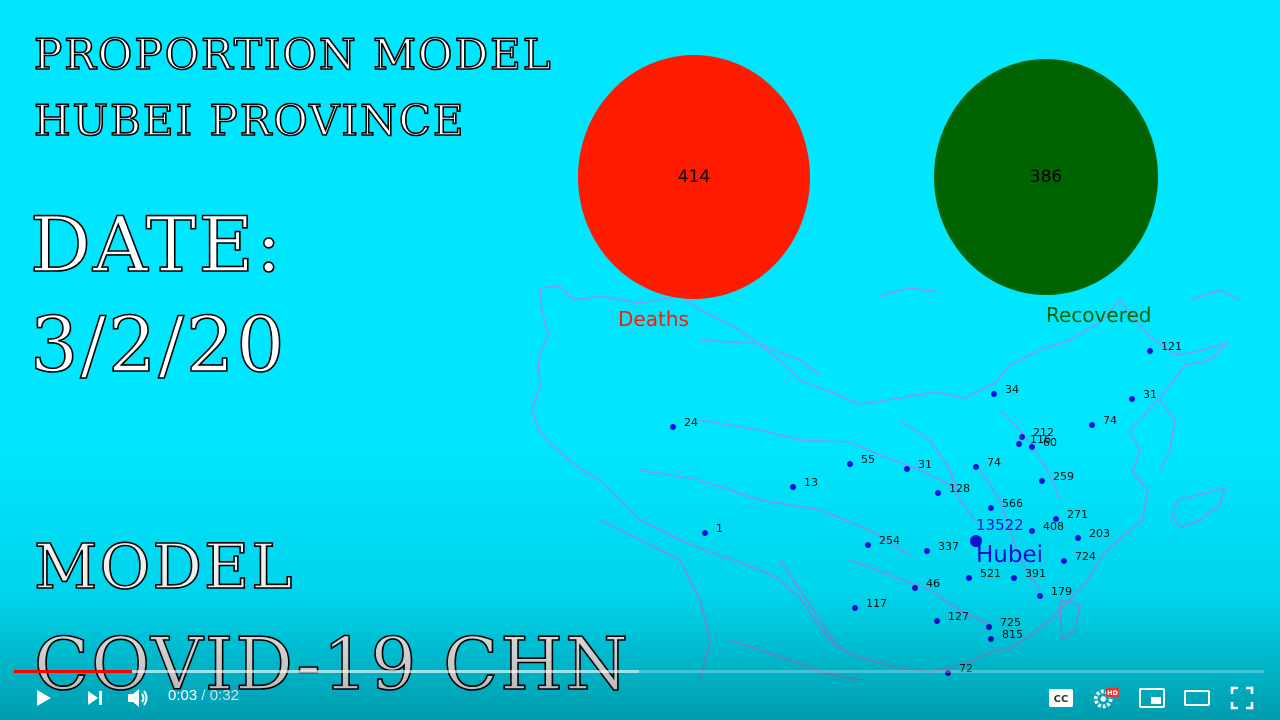  Describe the element at coordinates (1061, 591) in the screenshot. I see `province-point-label: 179` at that location.